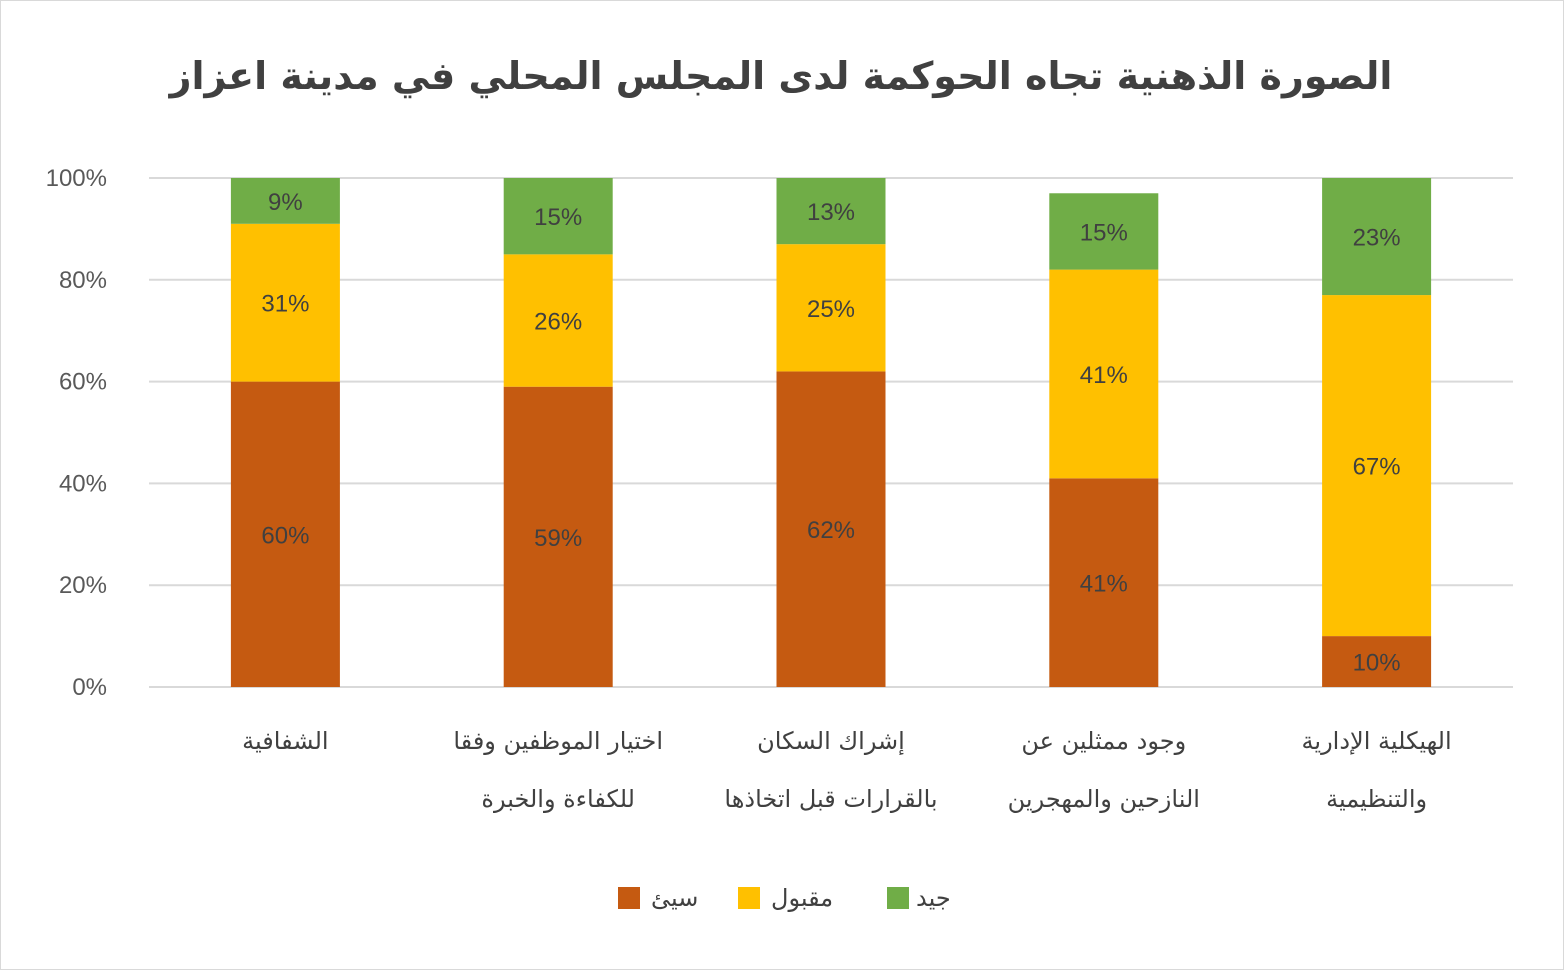 The width and height of the screenshot is (1564, 970). Describe the element at coordinates (1376, 799) in the screenshot. I see `category-label: والتنظيمية` at that location.